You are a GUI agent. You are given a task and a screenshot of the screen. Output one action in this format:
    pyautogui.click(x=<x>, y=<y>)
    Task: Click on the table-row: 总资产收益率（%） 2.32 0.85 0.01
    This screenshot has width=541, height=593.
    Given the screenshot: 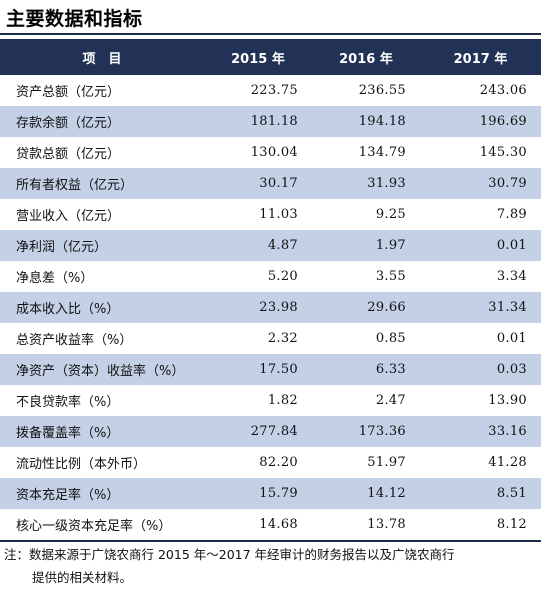 What is the action you would take?
    pyautogui.click(x=270, y=338)
    